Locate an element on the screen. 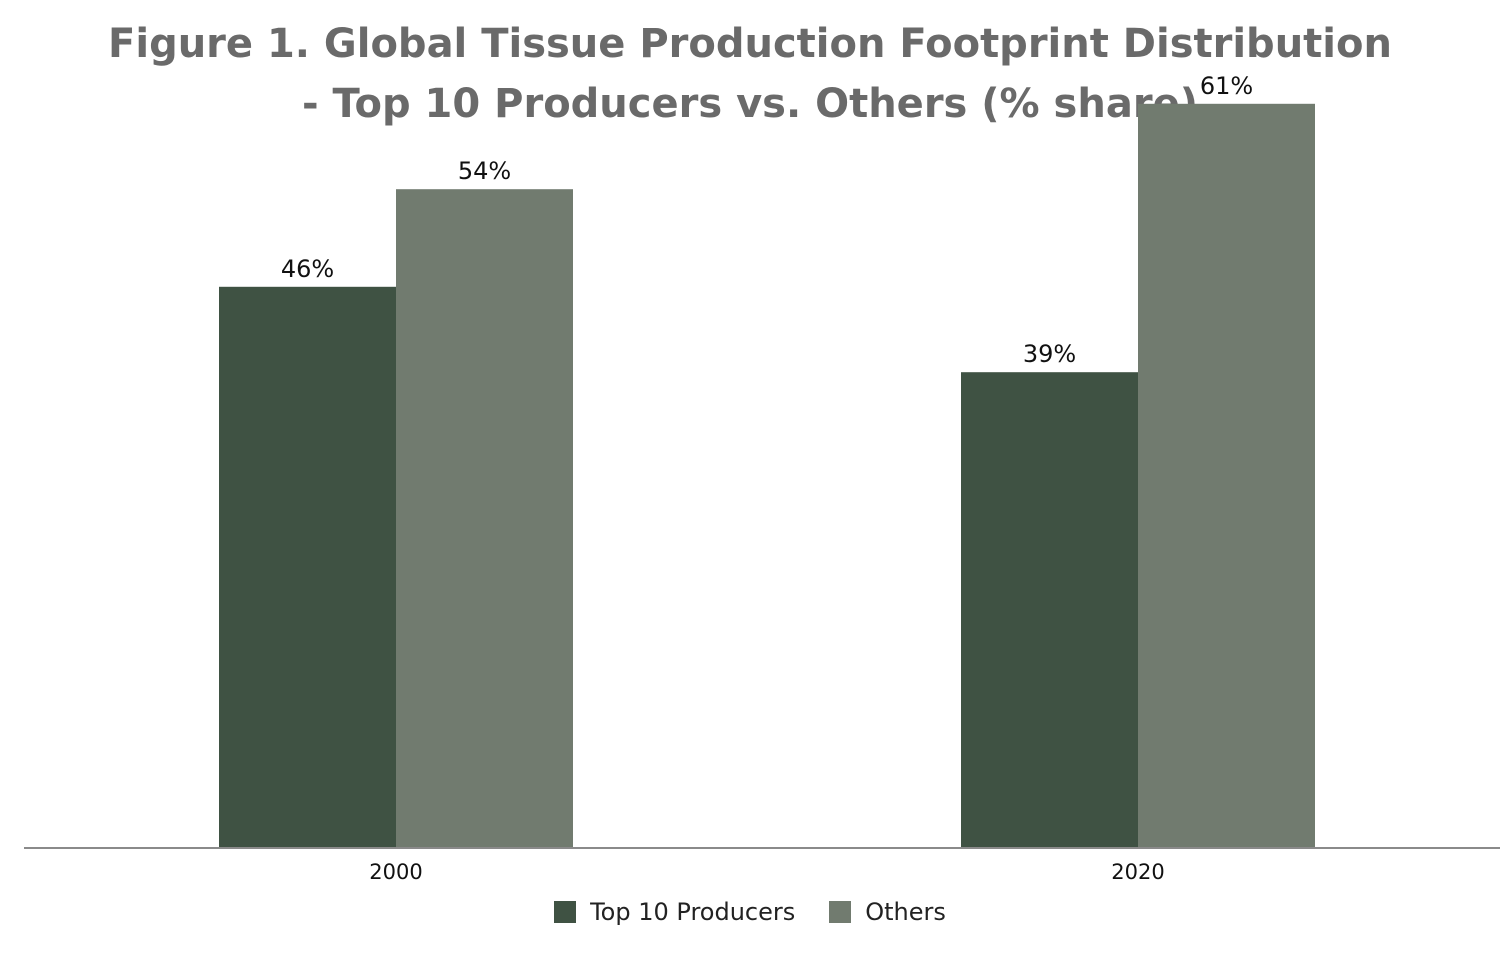 This screenshot has width=1500, height=974. bar-others-2000 is located at coordinates (484, 518).